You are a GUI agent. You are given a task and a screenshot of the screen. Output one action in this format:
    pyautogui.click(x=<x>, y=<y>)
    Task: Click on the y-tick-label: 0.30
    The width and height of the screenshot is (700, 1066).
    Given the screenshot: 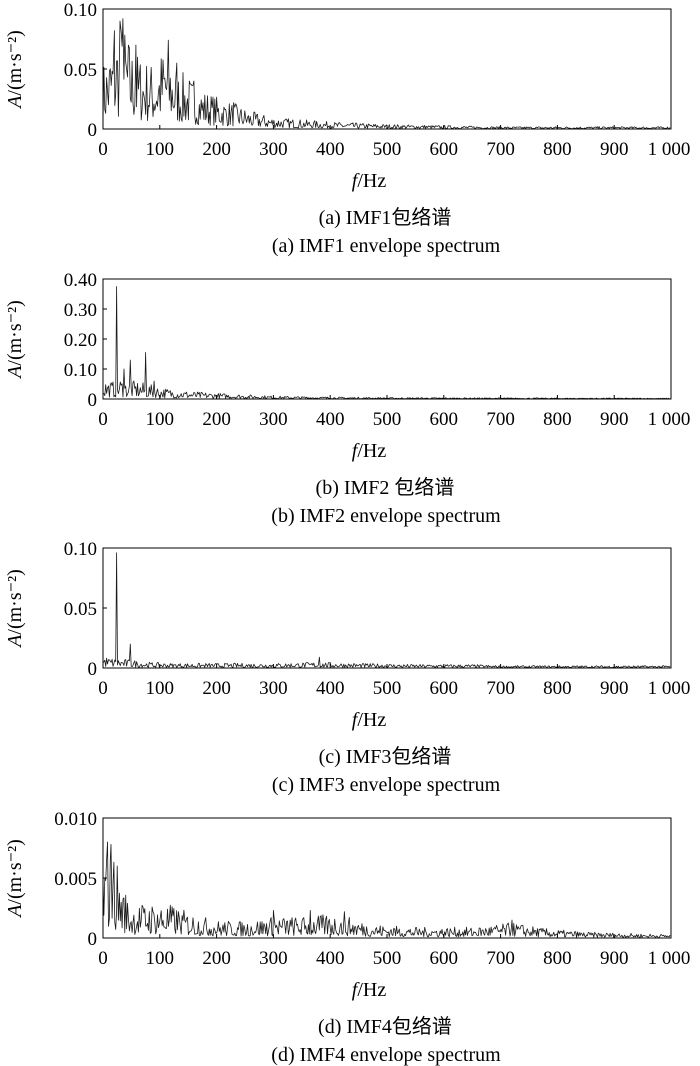 What is the action you would take?
    pyautogui.click(x=80, y=310)
    